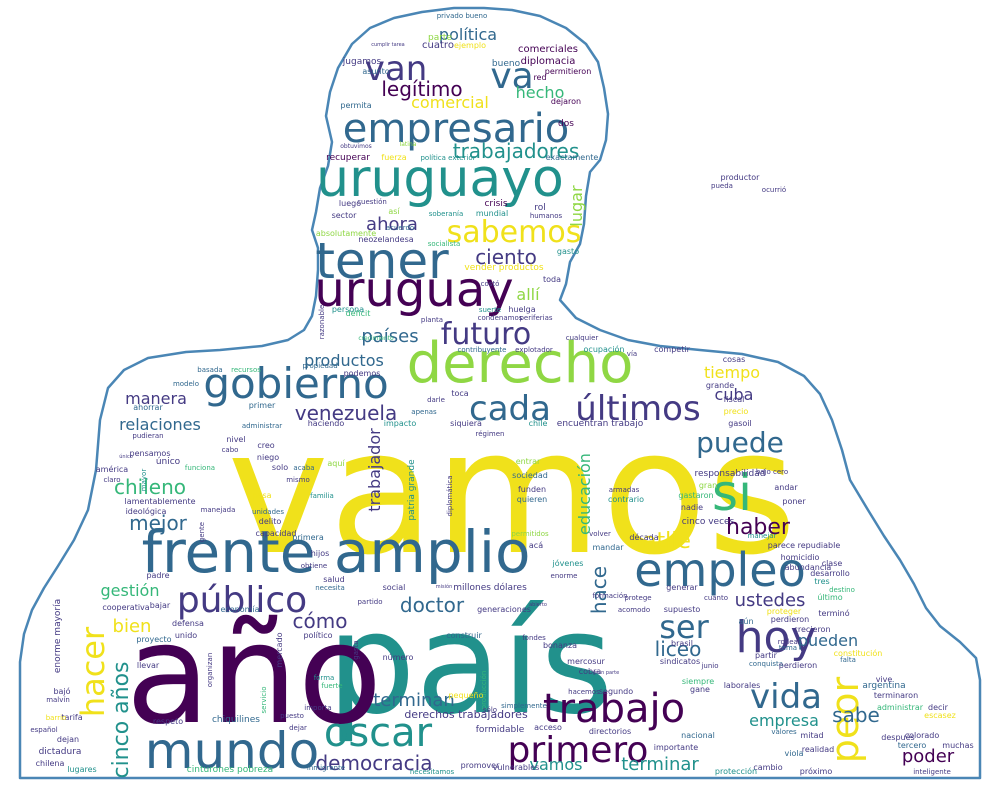 Image resolution: width=1000 pixels, height=793 pixels. What do you see at coordinates (566, 101) in the screenshot?
I see `word-dejaron: dejaron` at bounding box center [566, 101].